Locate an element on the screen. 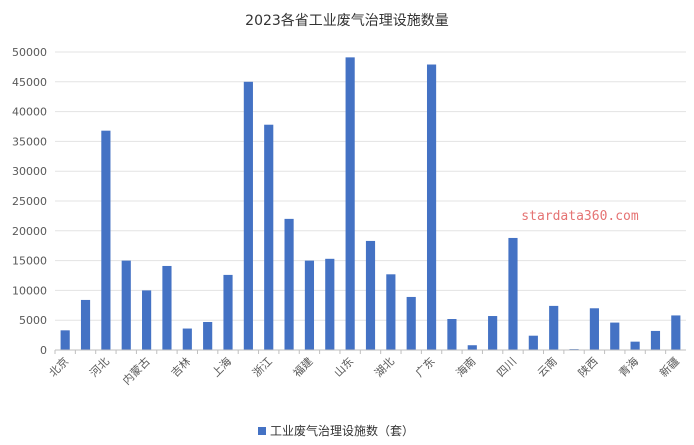  x-tick-label: 吉林 is located at coordinates (180, 366).